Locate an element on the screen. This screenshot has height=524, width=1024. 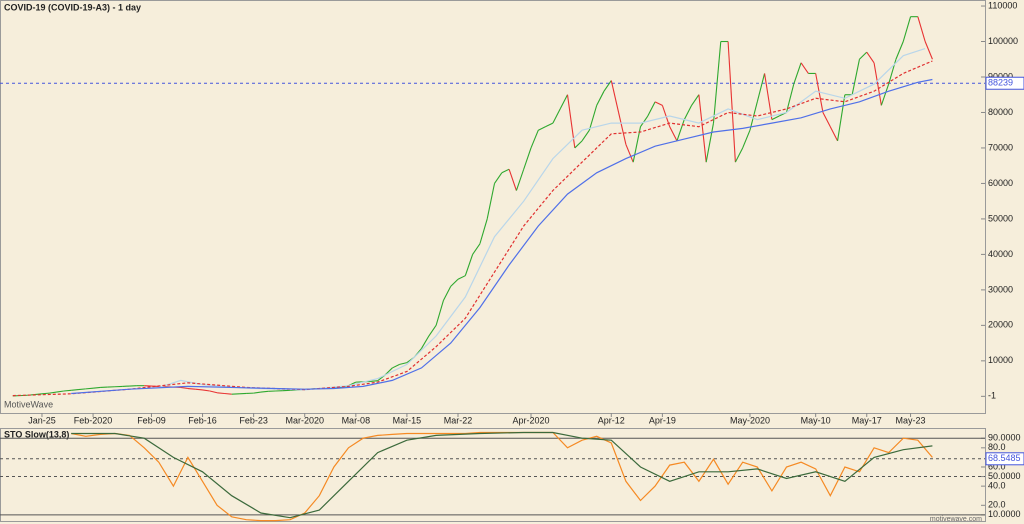
y-tick-label: 50000 is located at coordinates (1000, 218).